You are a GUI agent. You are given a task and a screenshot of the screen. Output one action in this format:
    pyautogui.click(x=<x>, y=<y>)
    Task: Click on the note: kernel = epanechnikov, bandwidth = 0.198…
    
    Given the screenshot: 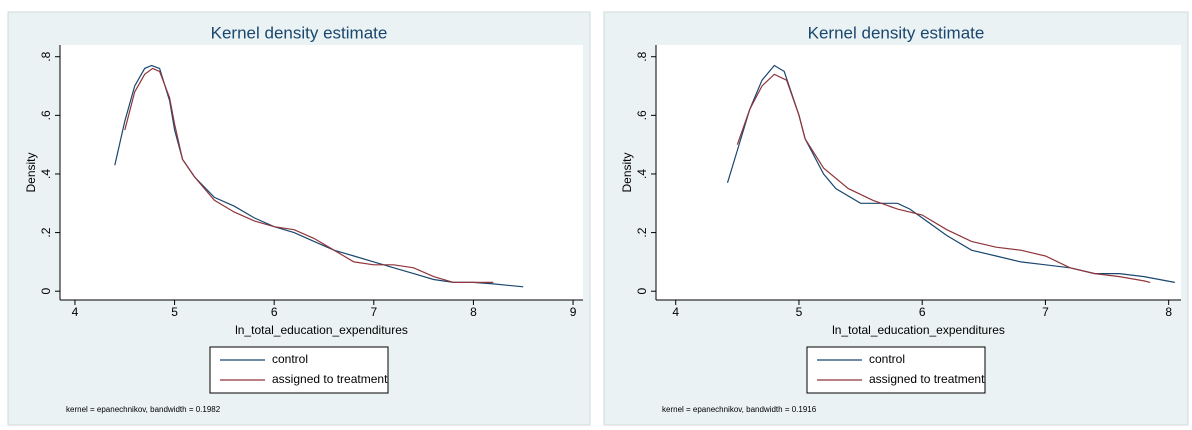 What is the action you would take?
    pyautogui.click(x=143, y=409)
    